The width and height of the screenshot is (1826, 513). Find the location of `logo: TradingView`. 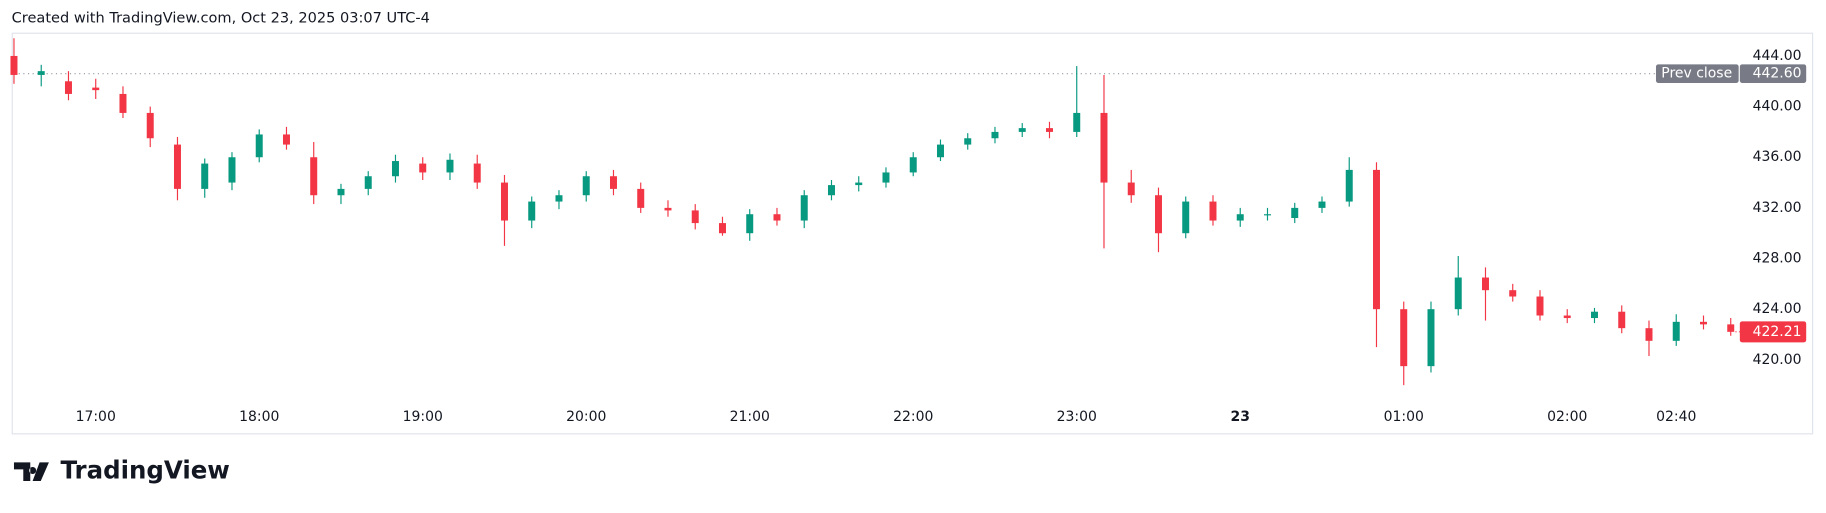

logo: TradingView is located at coordinates (121, 470).